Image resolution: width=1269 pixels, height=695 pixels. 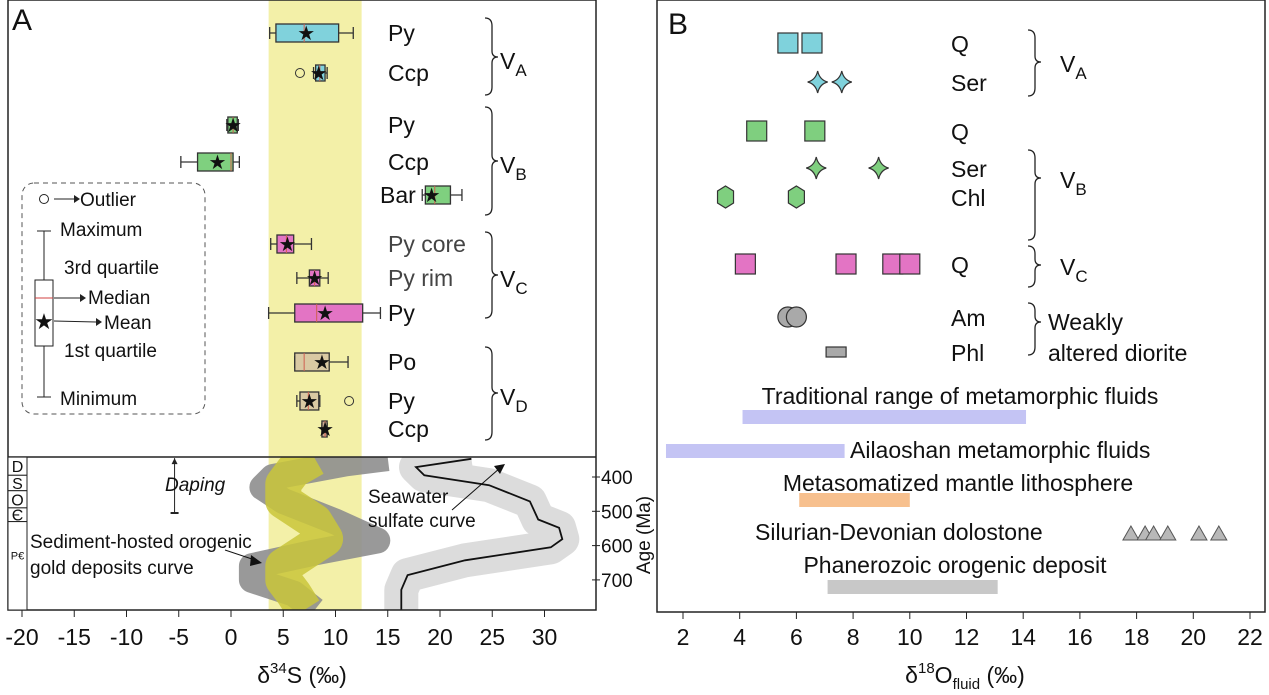 I want to click on boxplot-VC-py-core: ★, so click(x=291, y=245).